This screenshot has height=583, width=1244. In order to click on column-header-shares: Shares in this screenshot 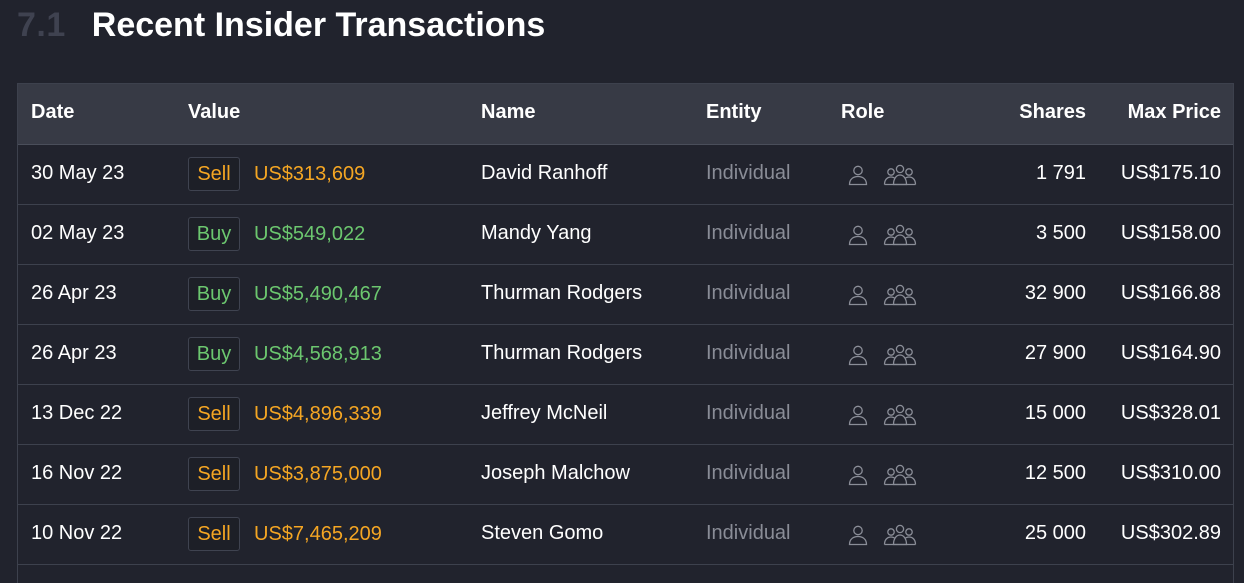, I will do `click(1052, 112)`.